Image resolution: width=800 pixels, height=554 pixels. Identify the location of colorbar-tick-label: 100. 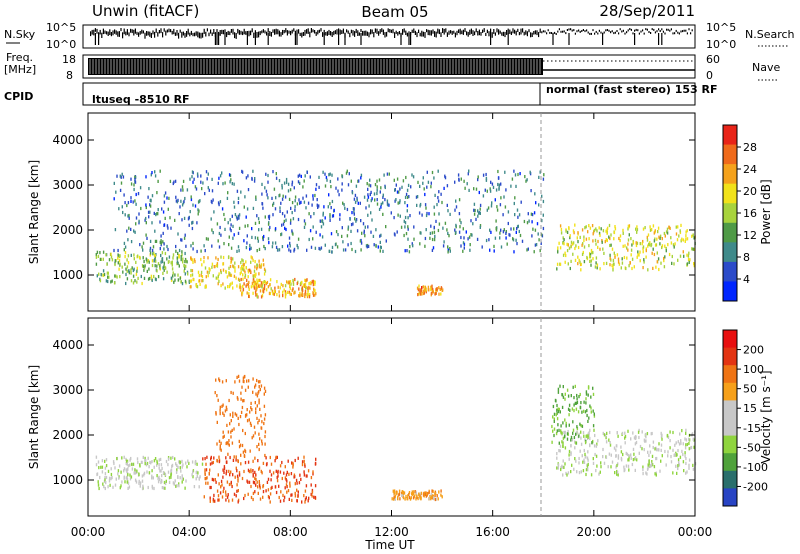
(753, 369).